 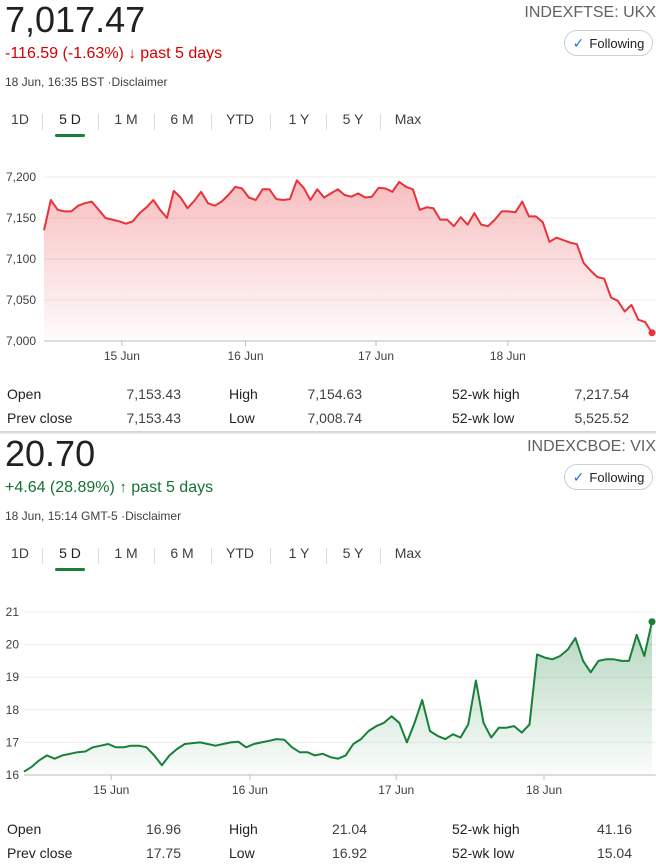 What do you see at coordinates (40, 418) in the screenshot?
I see `stat-prev-close-label: Prev close` at bounding box center [40, 418].